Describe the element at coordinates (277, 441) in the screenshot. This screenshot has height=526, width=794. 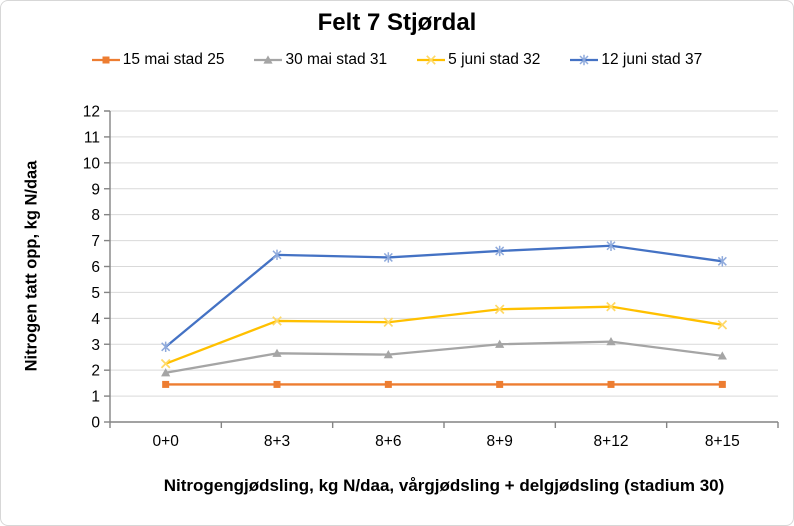
I see `x-tick-label: 8+3` at that location.